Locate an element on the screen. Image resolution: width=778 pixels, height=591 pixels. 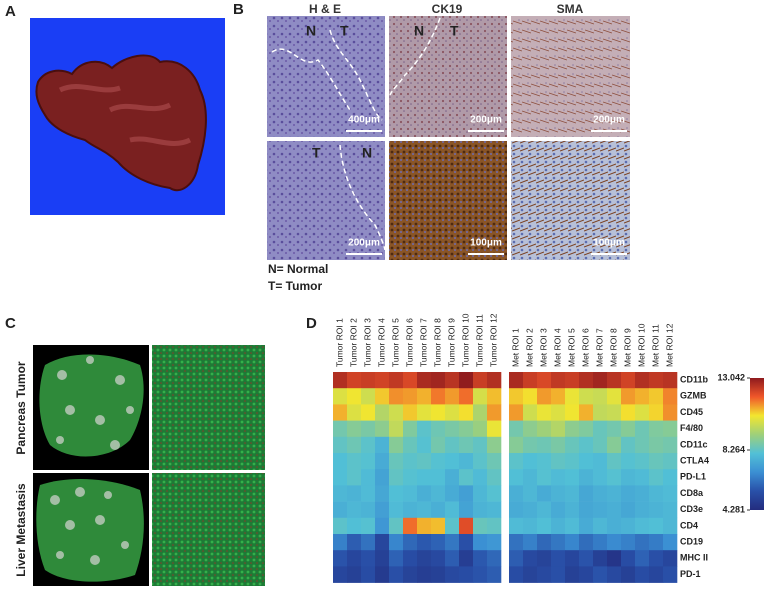
region-label: N is located at coordinates (311, 31).